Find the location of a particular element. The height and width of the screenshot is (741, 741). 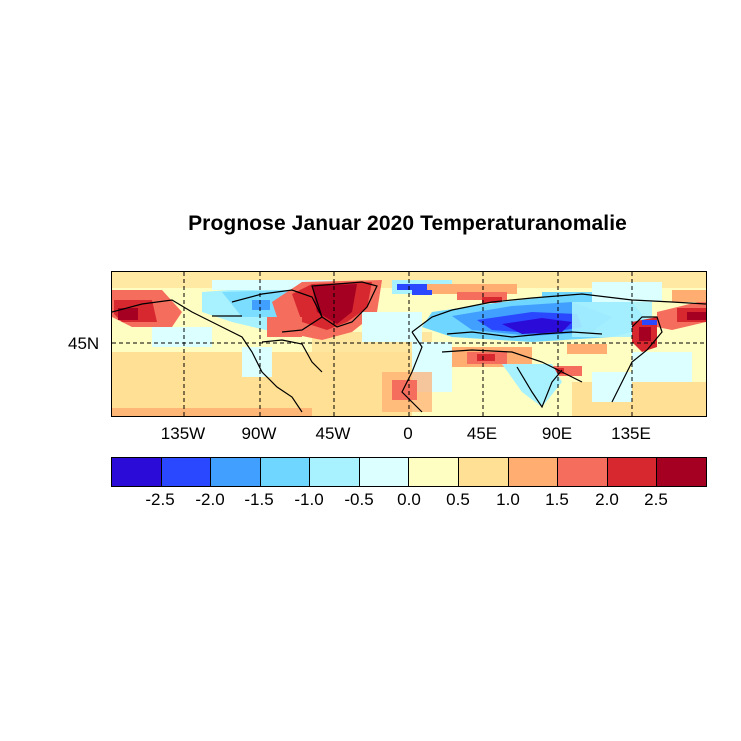

colorbar-label: 2.5 is located at coordinates (656, 499).